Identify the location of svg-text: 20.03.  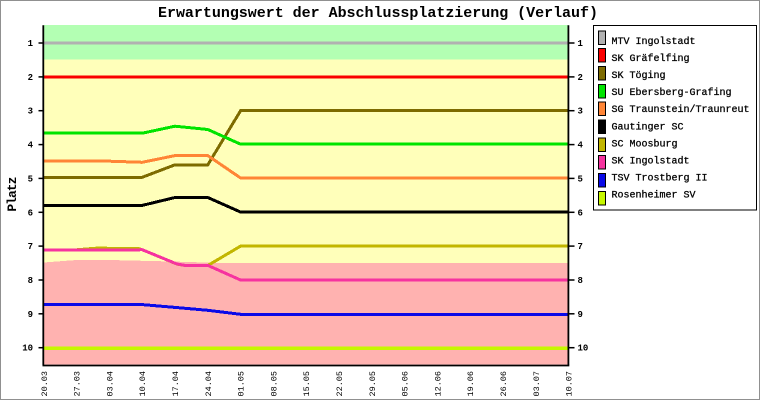
(45, 384).